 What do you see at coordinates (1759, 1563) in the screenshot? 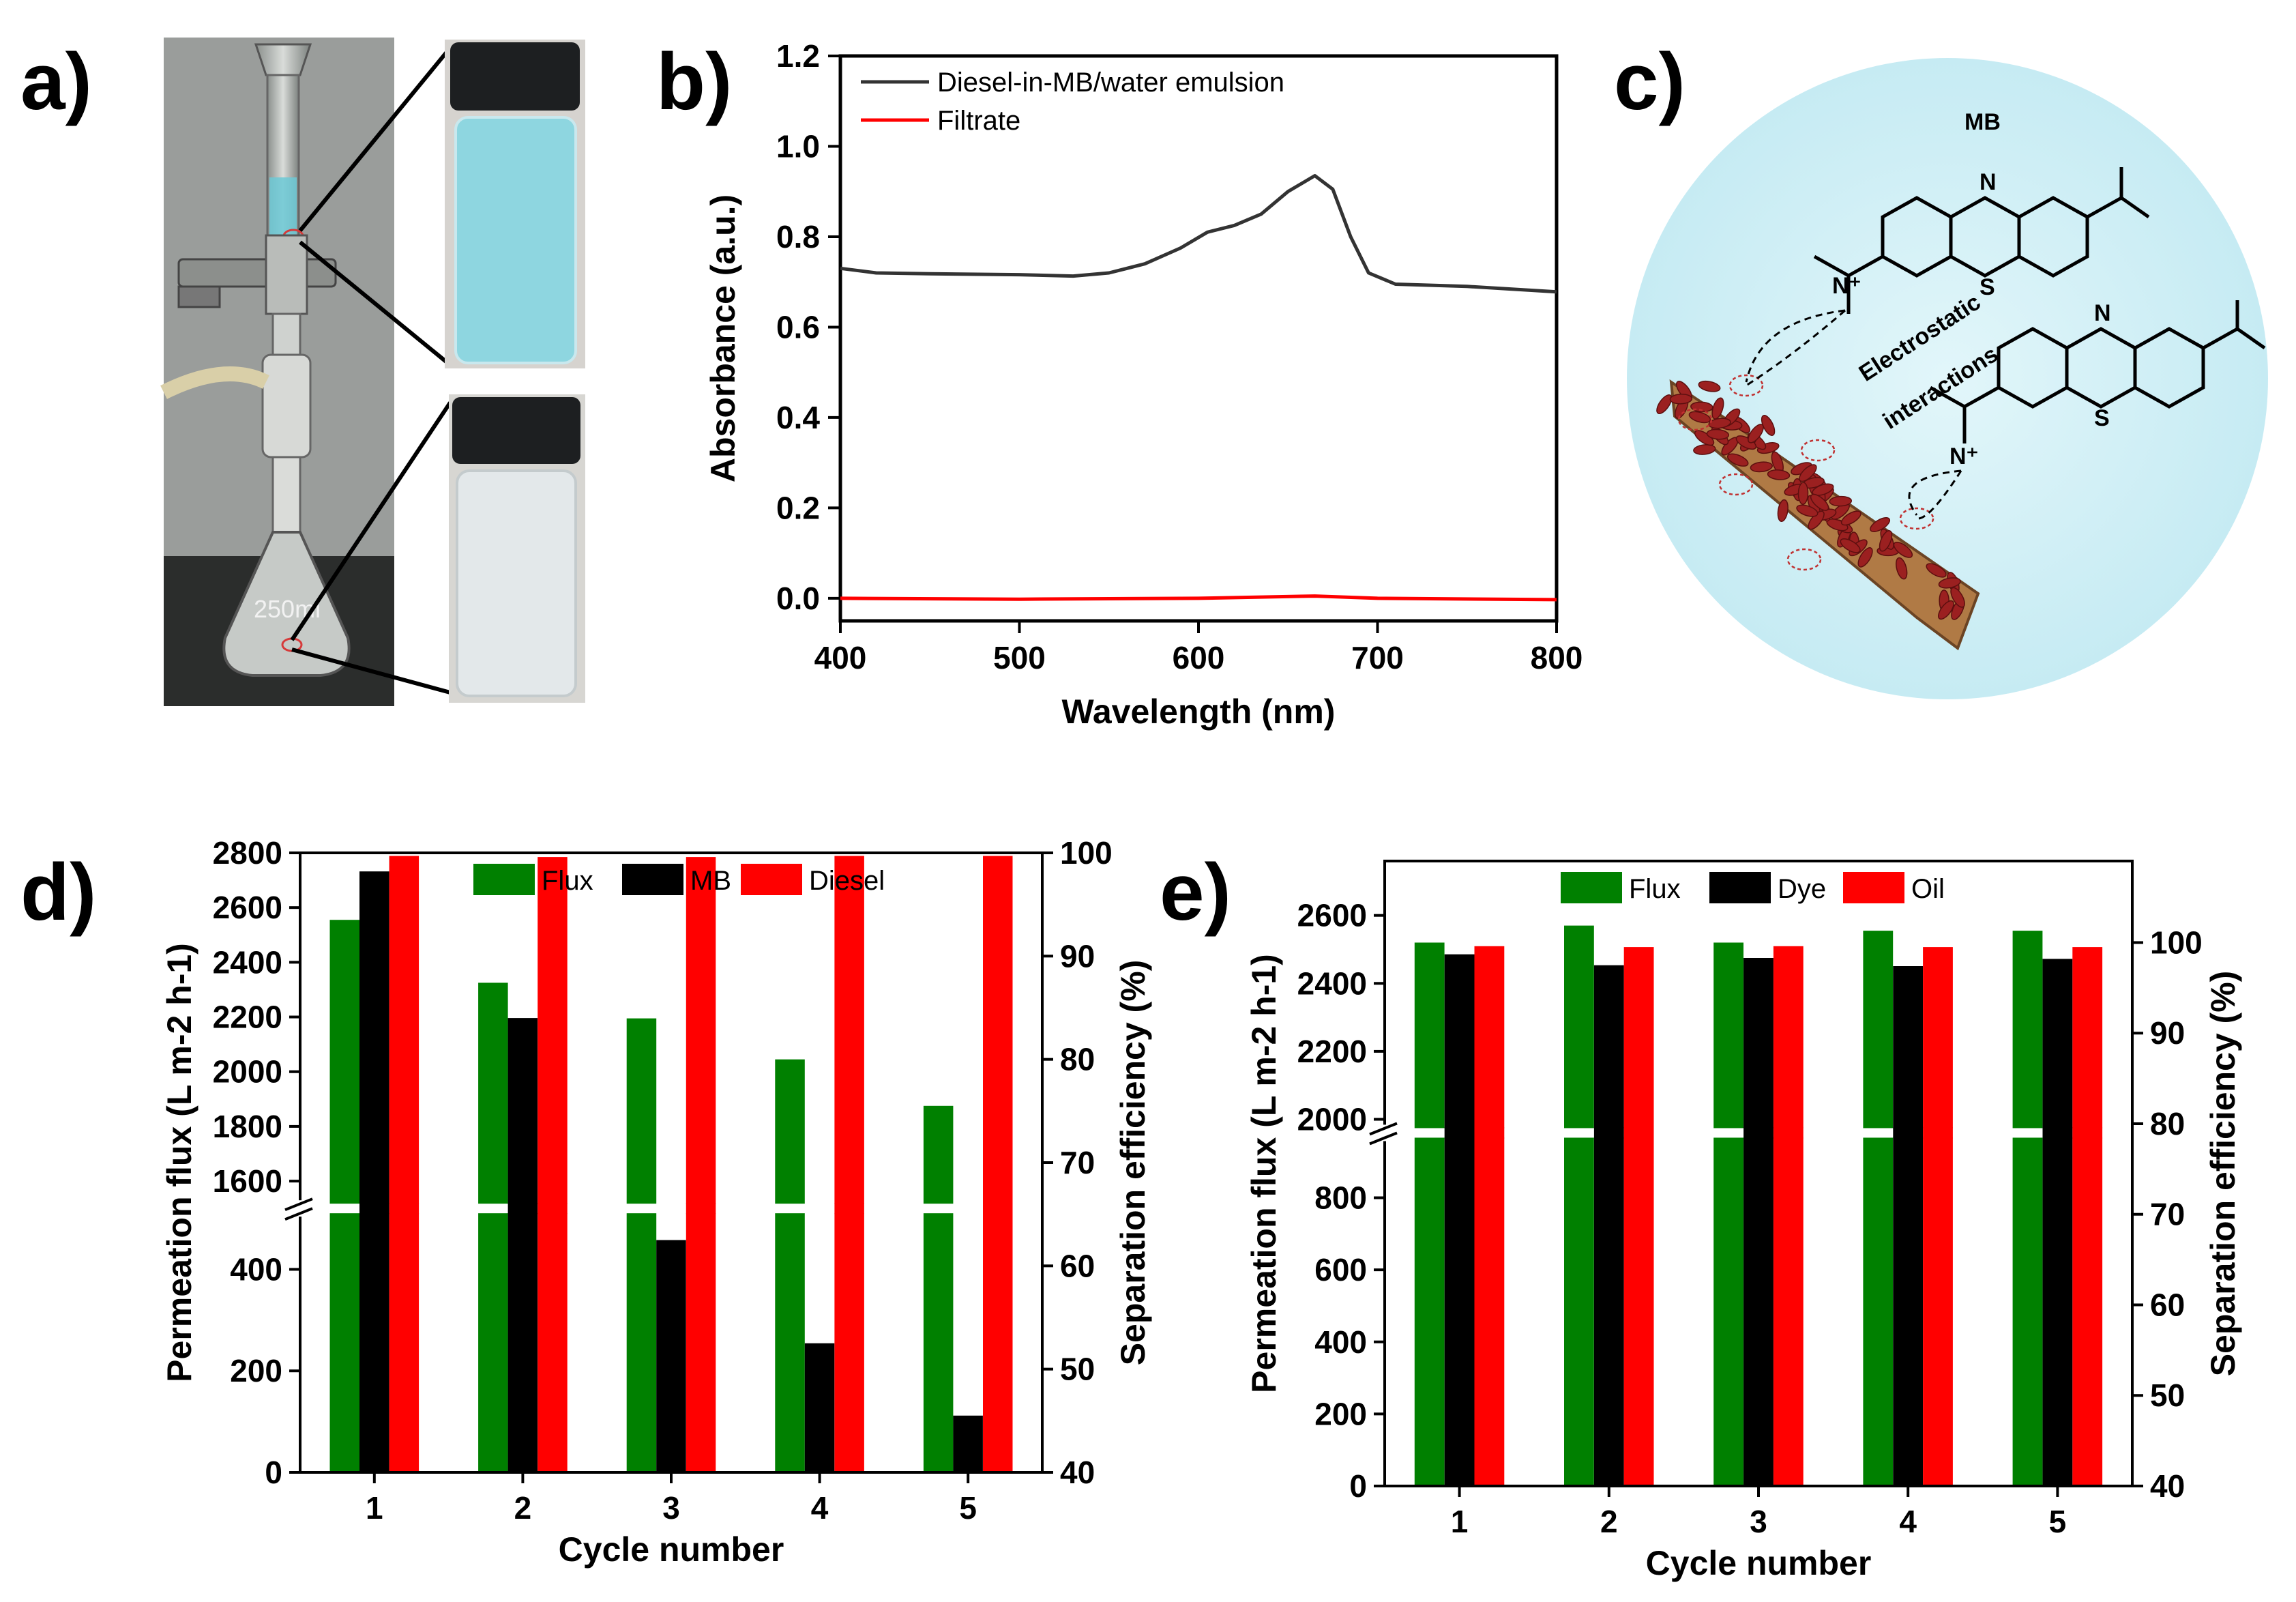
I see `chart-e-x-axis-title: Cycle number` at bounding box center [1759, 1563].